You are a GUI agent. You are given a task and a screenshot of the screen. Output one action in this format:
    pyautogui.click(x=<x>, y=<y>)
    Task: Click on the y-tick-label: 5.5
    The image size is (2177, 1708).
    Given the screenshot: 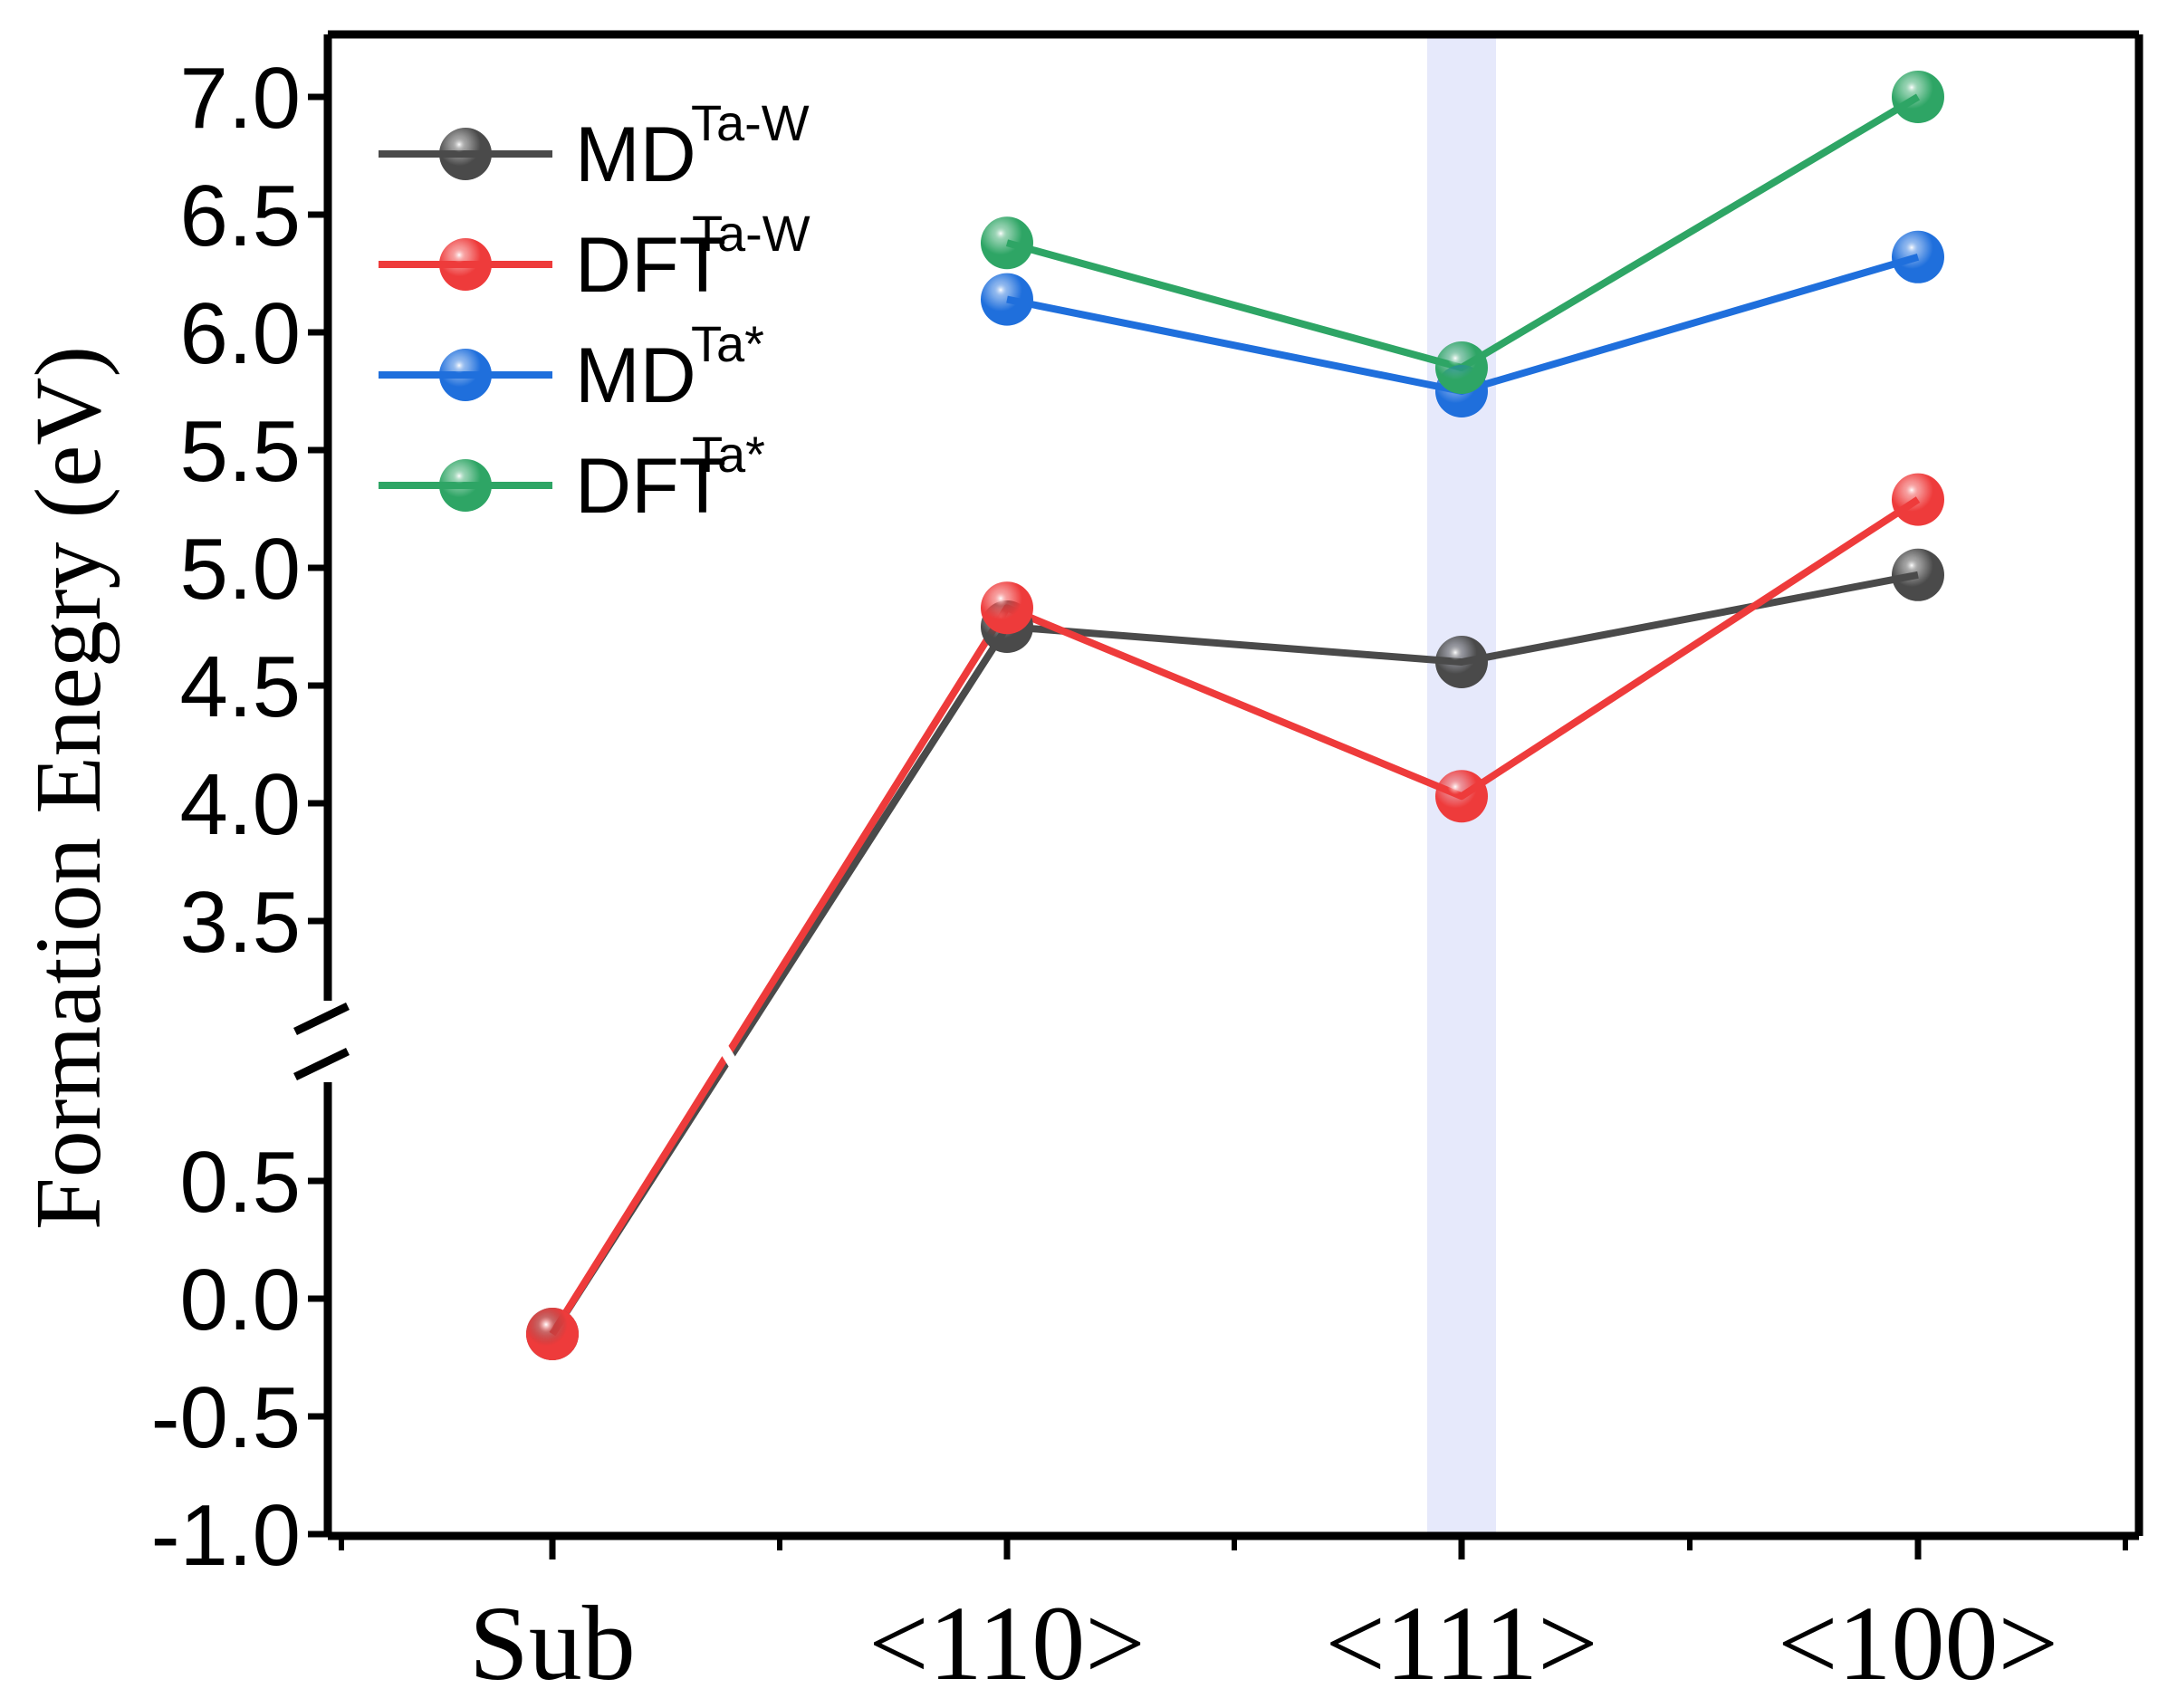 What is the action you would take?
    pyautogui.click(x=240, y=451)
    